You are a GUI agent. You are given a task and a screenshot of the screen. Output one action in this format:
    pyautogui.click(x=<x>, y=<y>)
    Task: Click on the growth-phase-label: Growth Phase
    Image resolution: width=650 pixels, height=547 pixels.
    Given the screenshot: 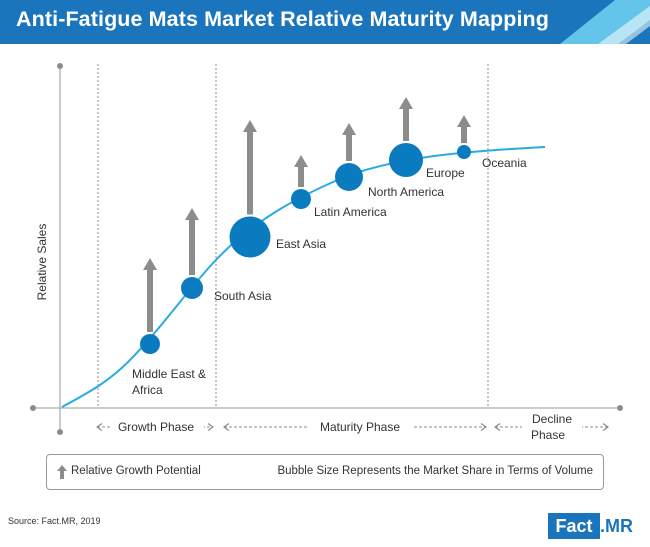 What is the action you would take?
    pyautogui.click(x=156, y=427)
    